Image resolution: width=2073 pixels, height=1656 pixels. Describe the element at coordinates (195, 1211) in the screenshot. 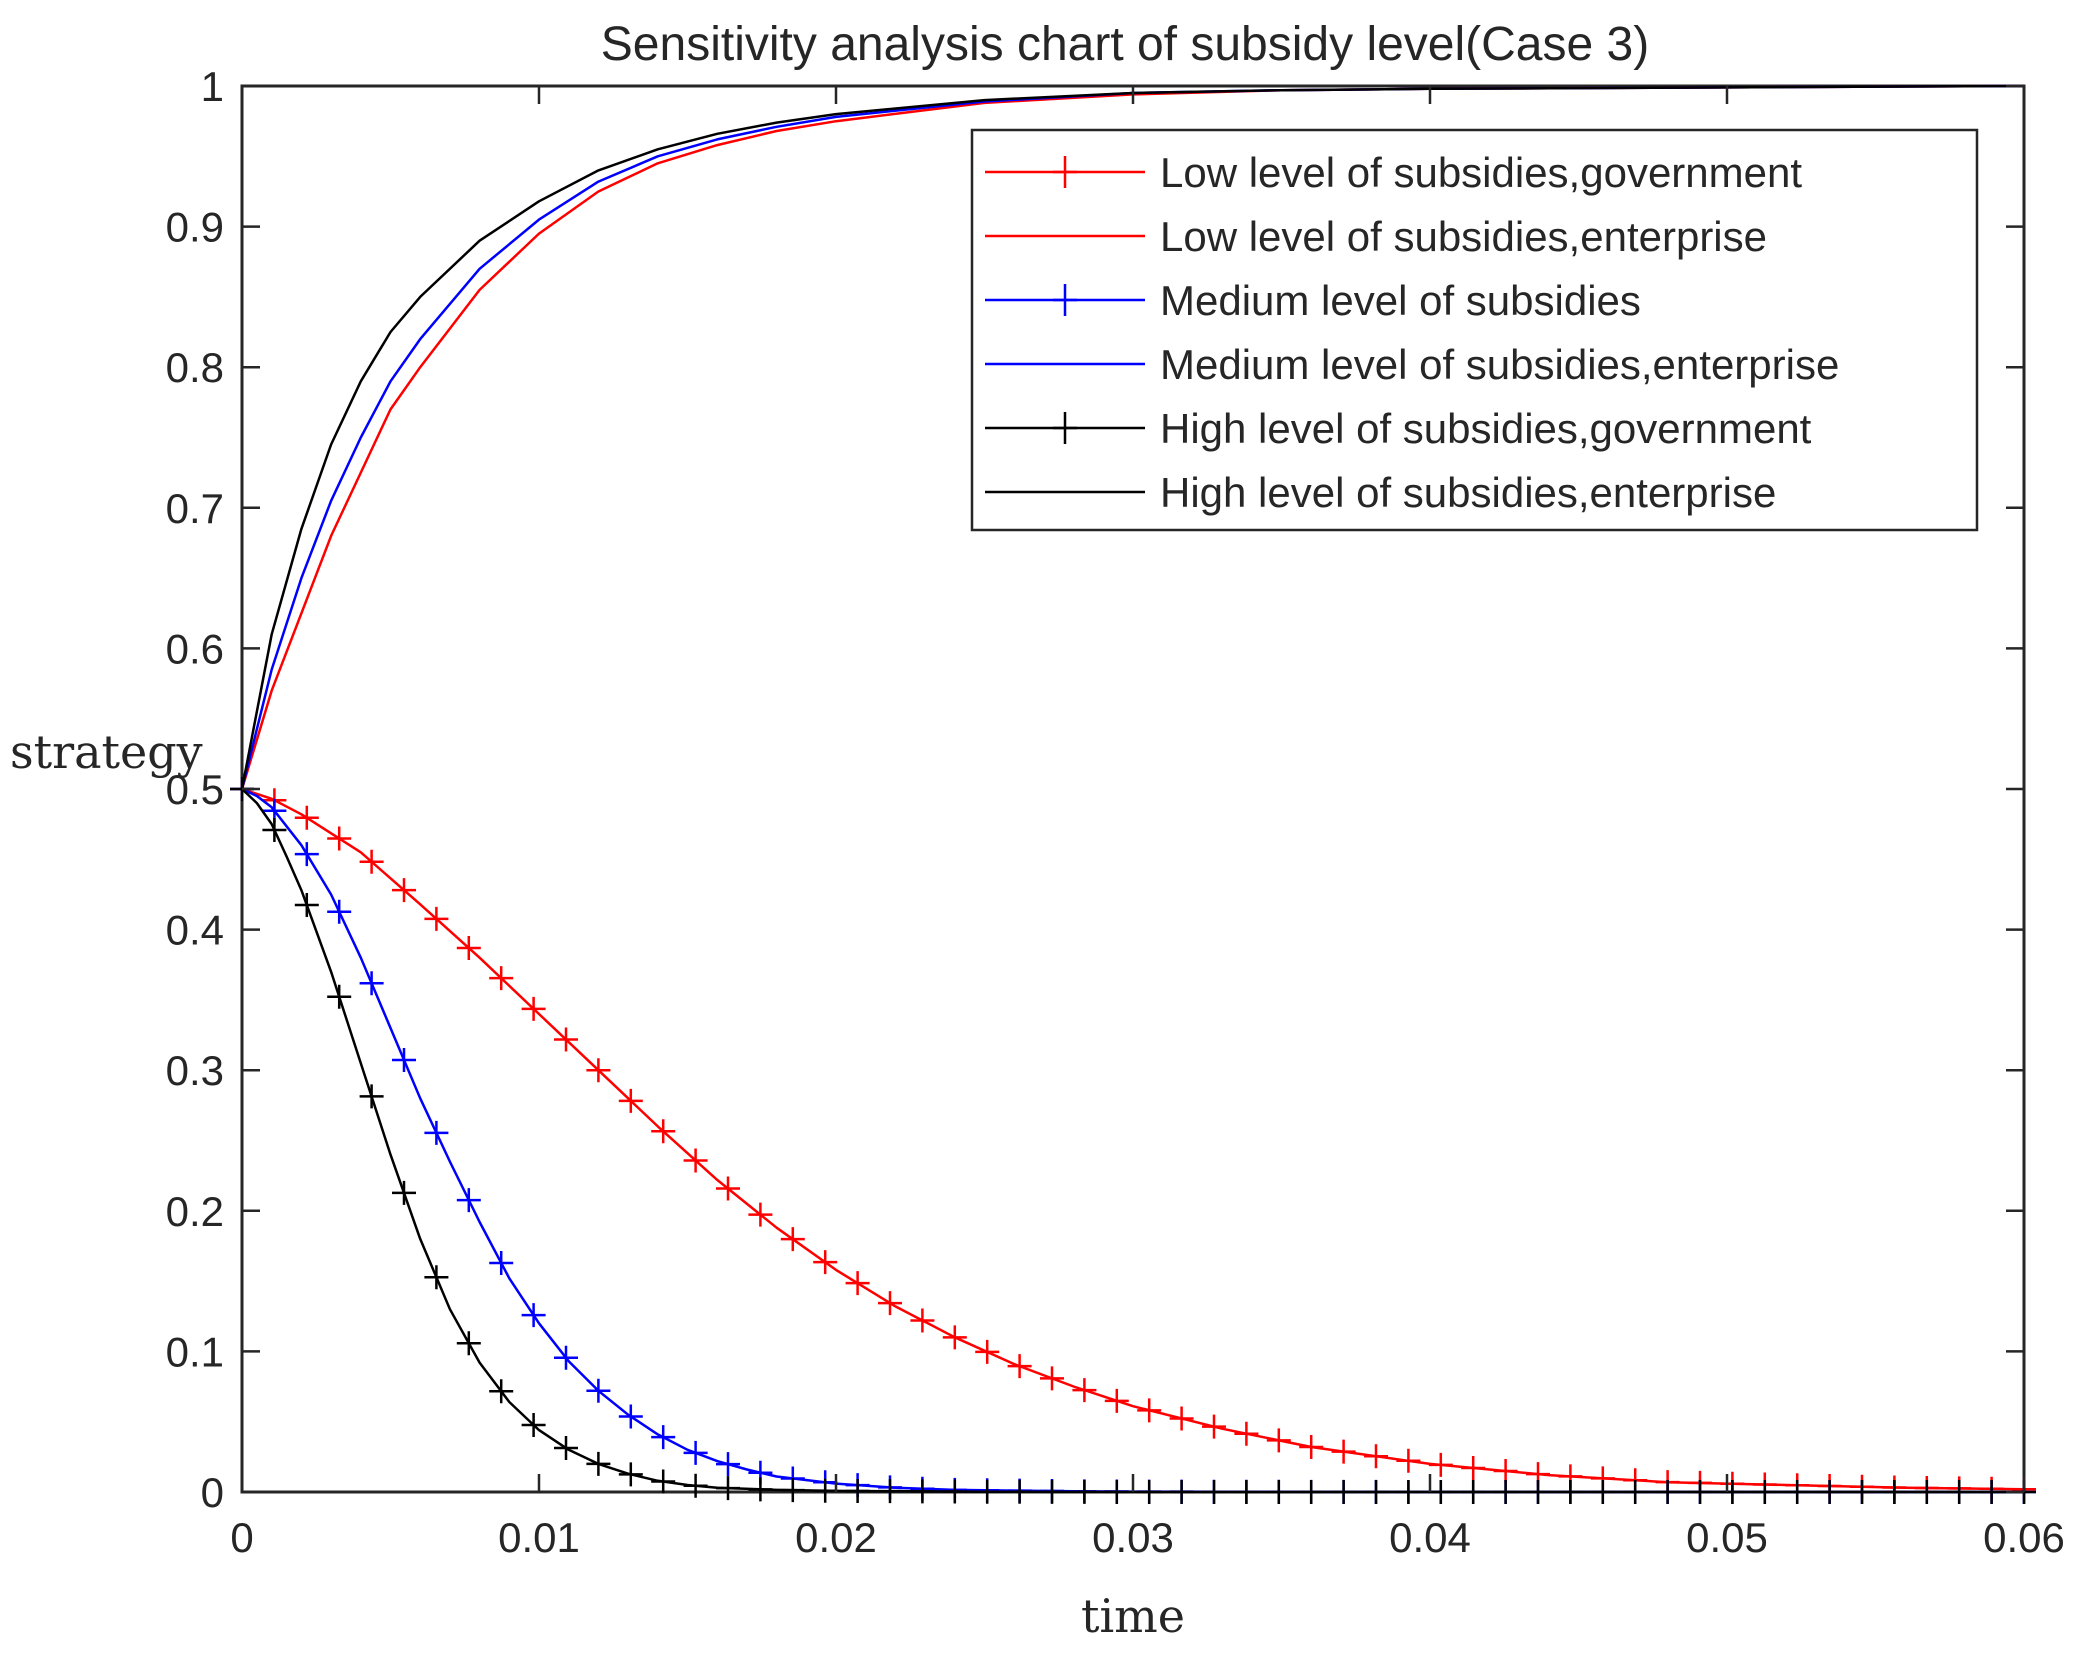

I see `y-tick-label: 0.2` at that location.